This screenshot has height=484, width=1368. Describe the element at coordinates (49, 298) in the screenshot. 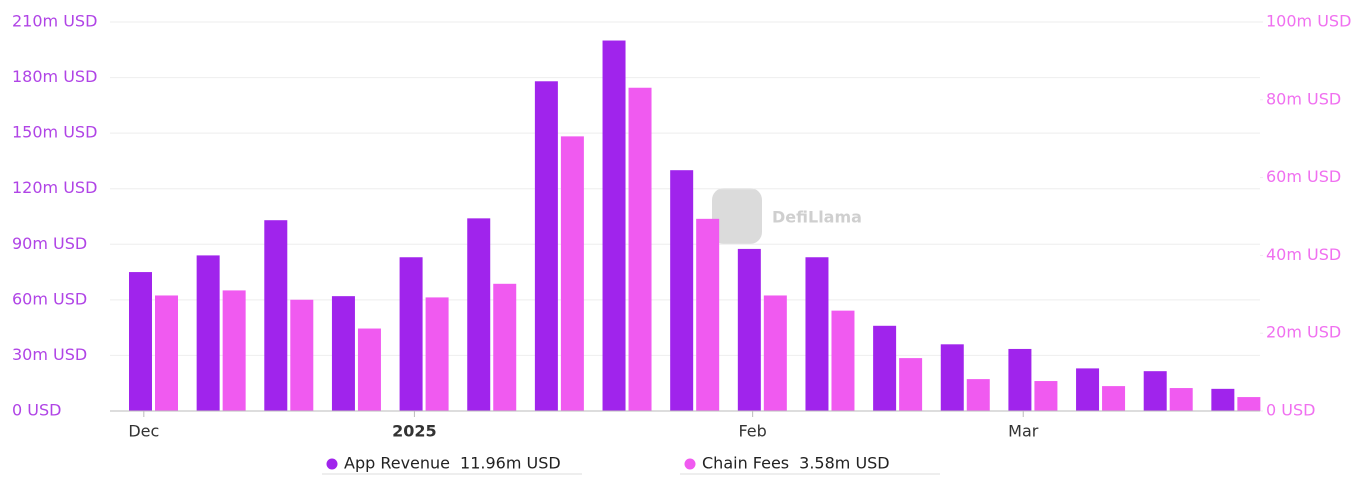

I see `y-tick-label: 60m USD` at that location.